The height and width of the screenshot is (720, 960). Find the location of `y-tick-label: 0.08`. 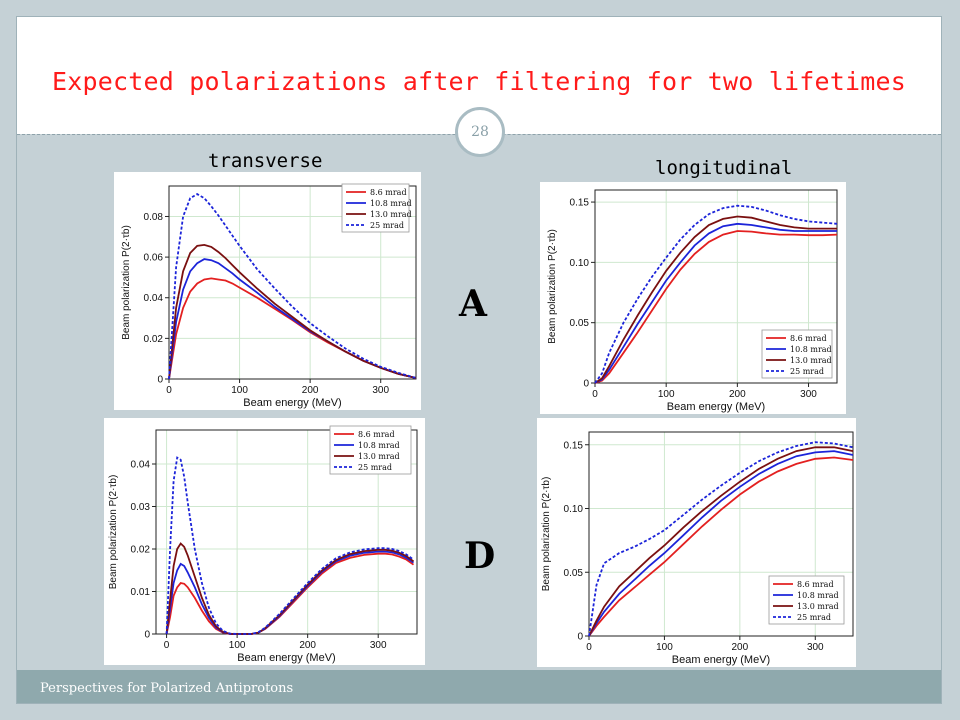

y-tick-label: 0.08 is located at coordinates (154, 217).